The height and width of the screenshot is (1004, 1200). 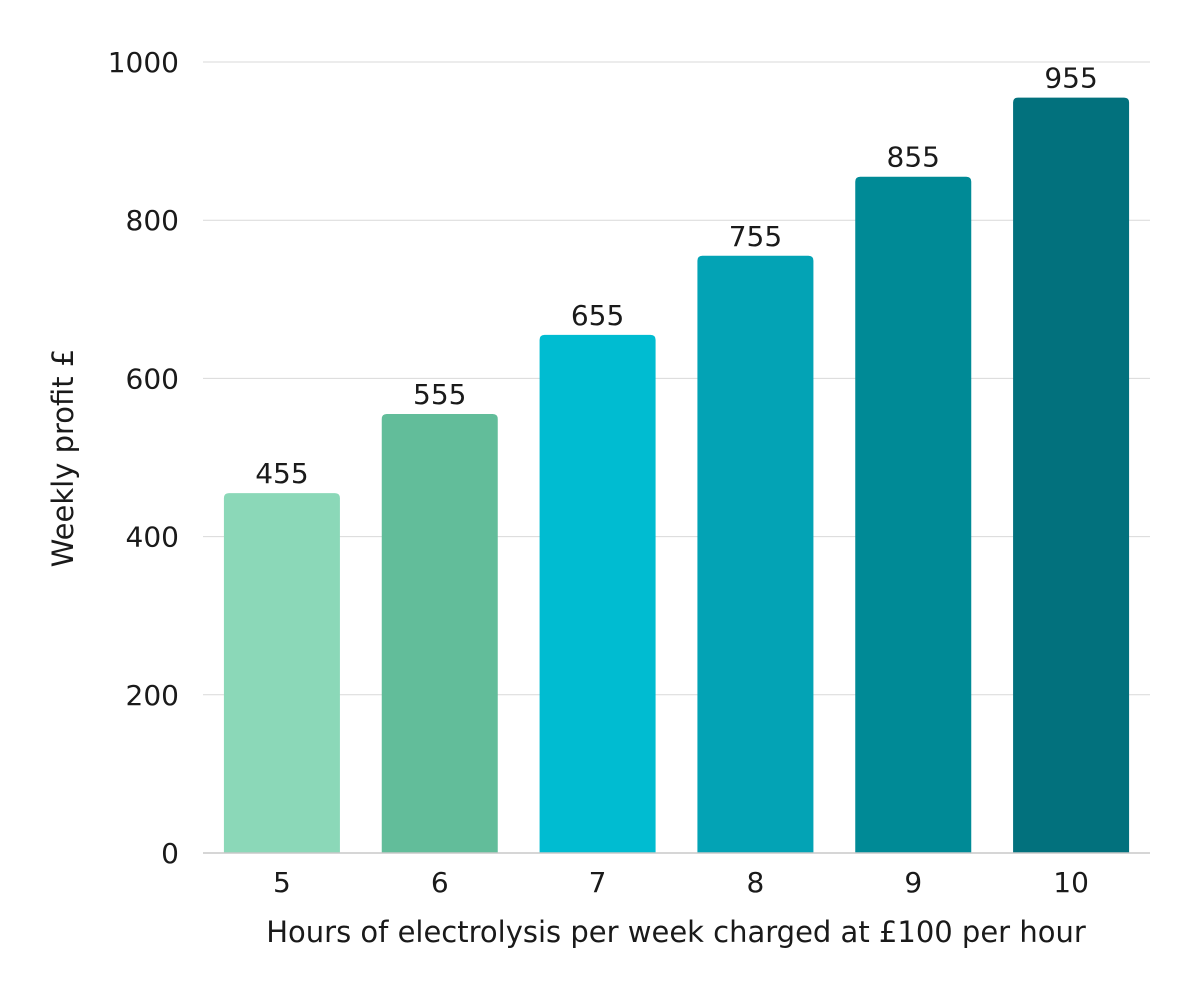 What do you see at coordinates (143, 62) in the screenshot?
I see `y-tick-label: 1000` at bounding box center [143, 62].